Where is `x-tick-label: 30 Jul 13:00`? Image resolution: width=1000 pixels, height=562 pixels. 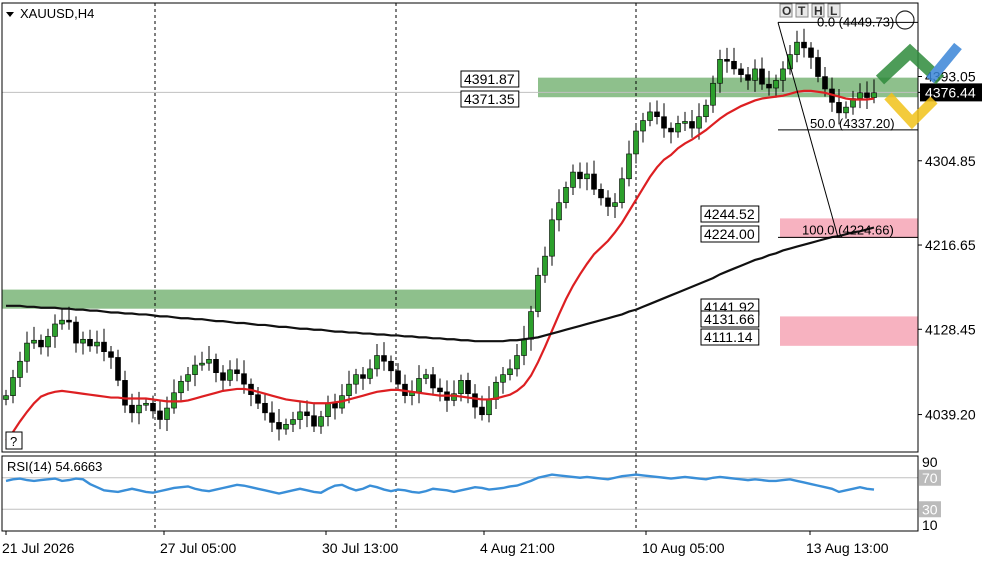
x-tick-label: 30 Jul 13:00 is located at coordinates (360, 548).